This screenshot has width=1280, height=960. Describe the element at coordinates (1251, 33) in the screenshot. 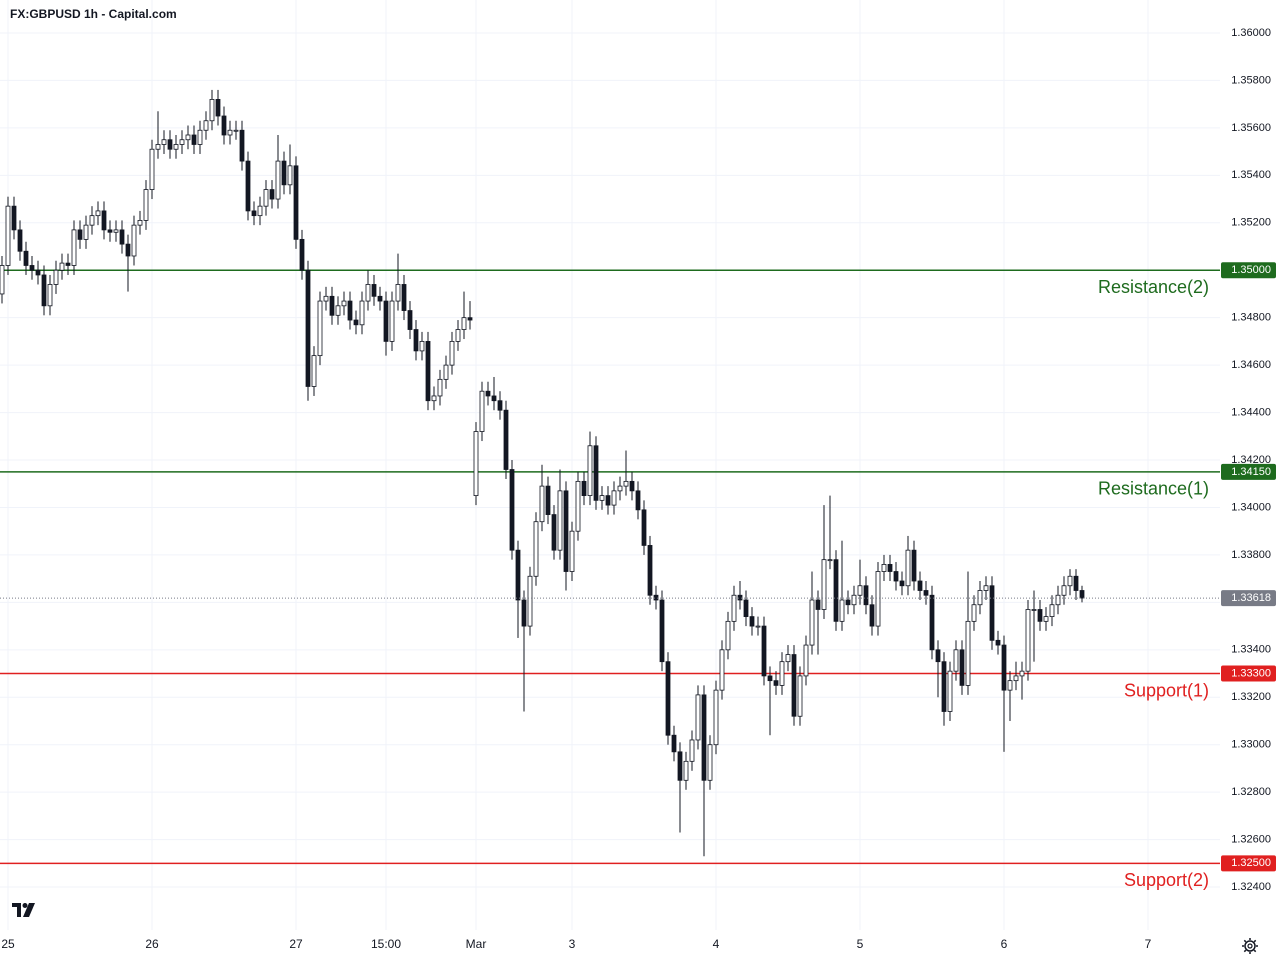

I see `y-tick-label: 1.36000` at that location.